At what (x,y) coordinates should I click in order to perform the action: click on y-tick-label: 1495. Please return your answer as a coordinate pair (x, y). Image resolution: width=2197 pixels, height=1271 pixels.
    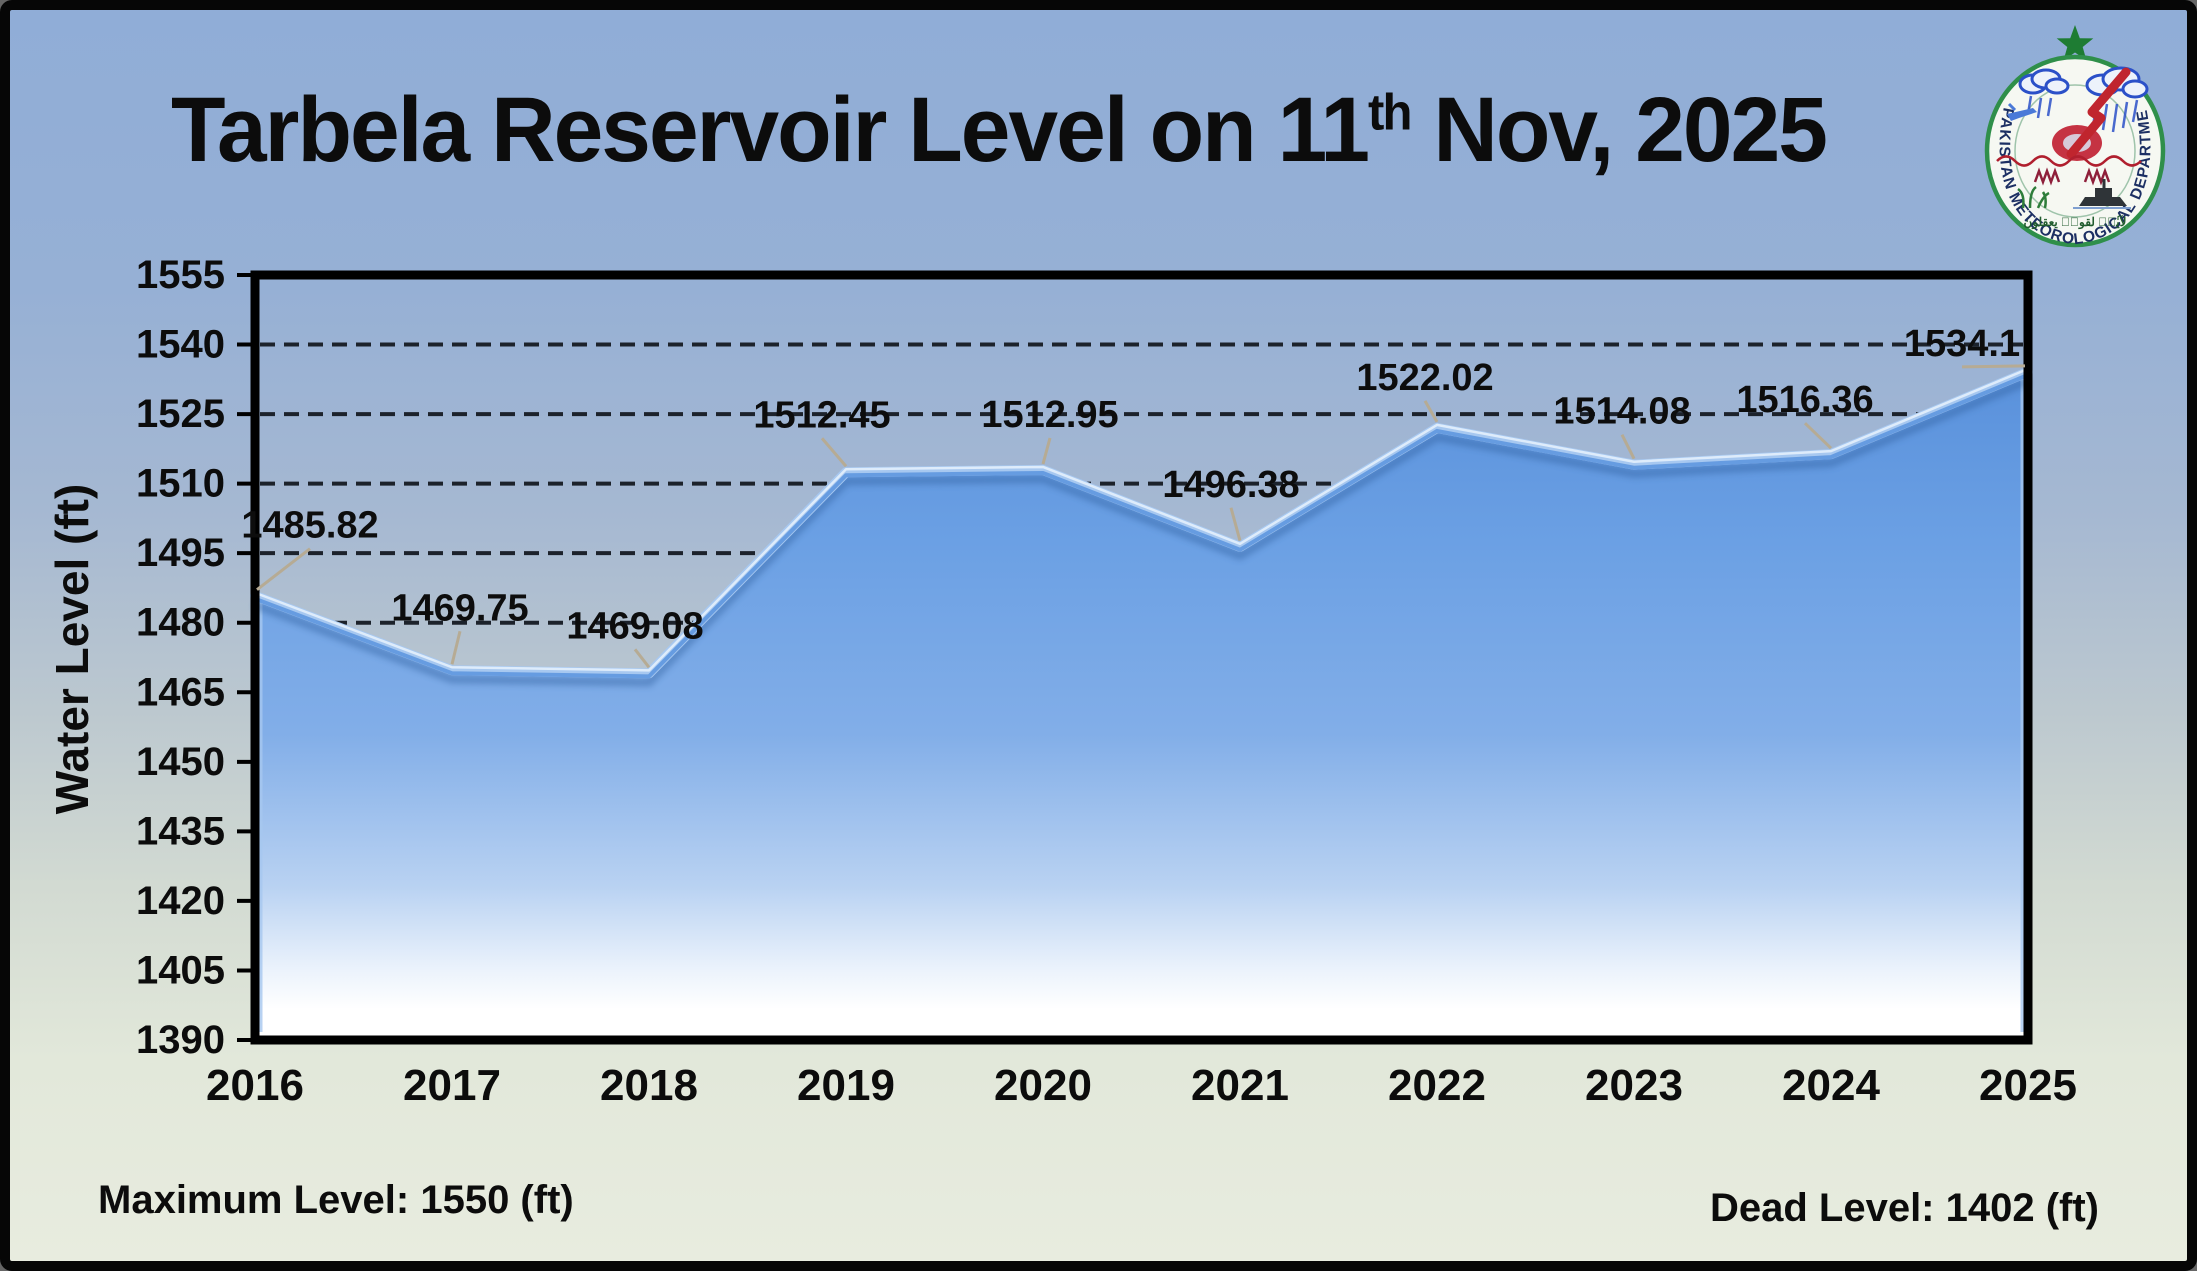
    Looking at the image, I should click on (180, 553).